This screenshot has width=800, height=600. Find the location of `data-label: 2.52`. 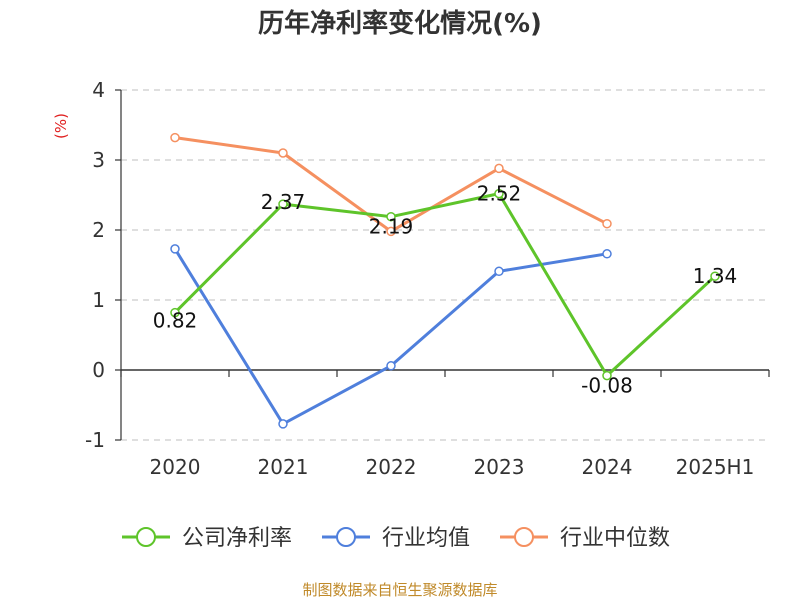

data-label: 2.52 is located at coordinates (499, 194).